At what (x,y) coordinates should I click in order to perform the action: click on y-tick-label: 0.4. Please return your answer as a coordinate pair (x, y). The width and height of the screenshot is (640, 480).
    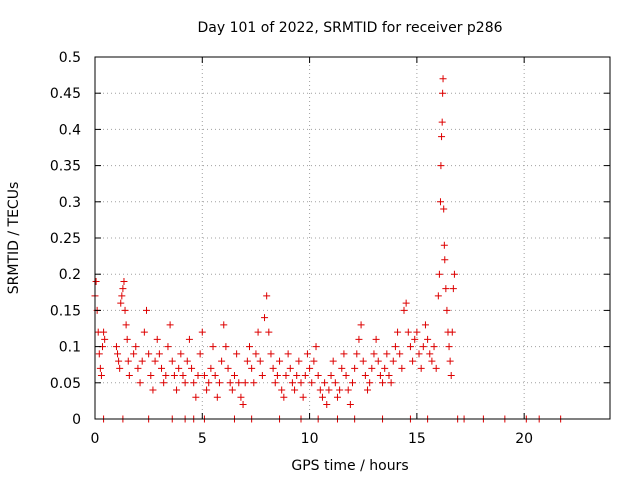
    Looking at the image, I should click on (70, 130).